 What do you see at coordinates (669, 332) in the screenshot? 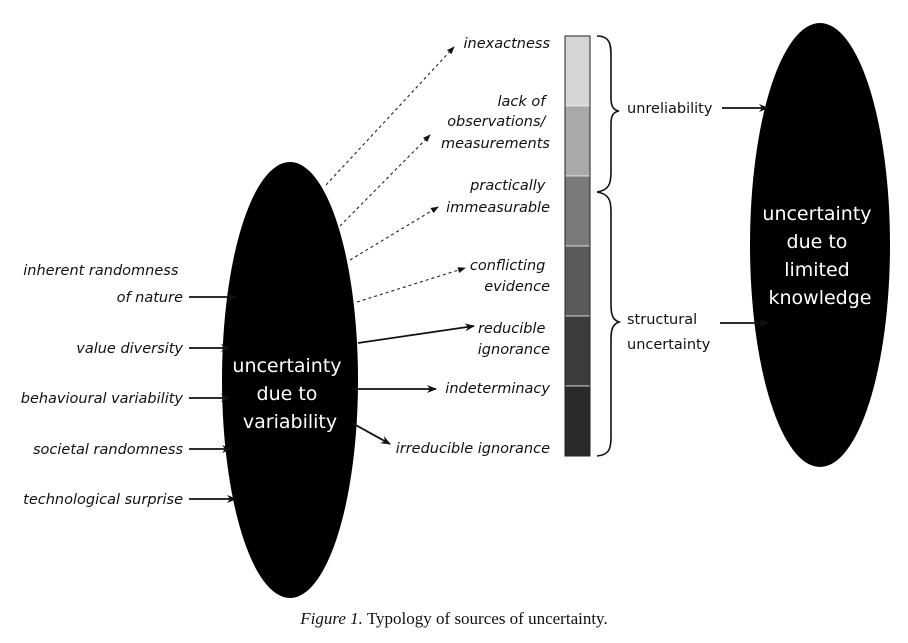
I see `category-label-structural-uncertainty: structural uncertainty` at bounding box center [669, 332].